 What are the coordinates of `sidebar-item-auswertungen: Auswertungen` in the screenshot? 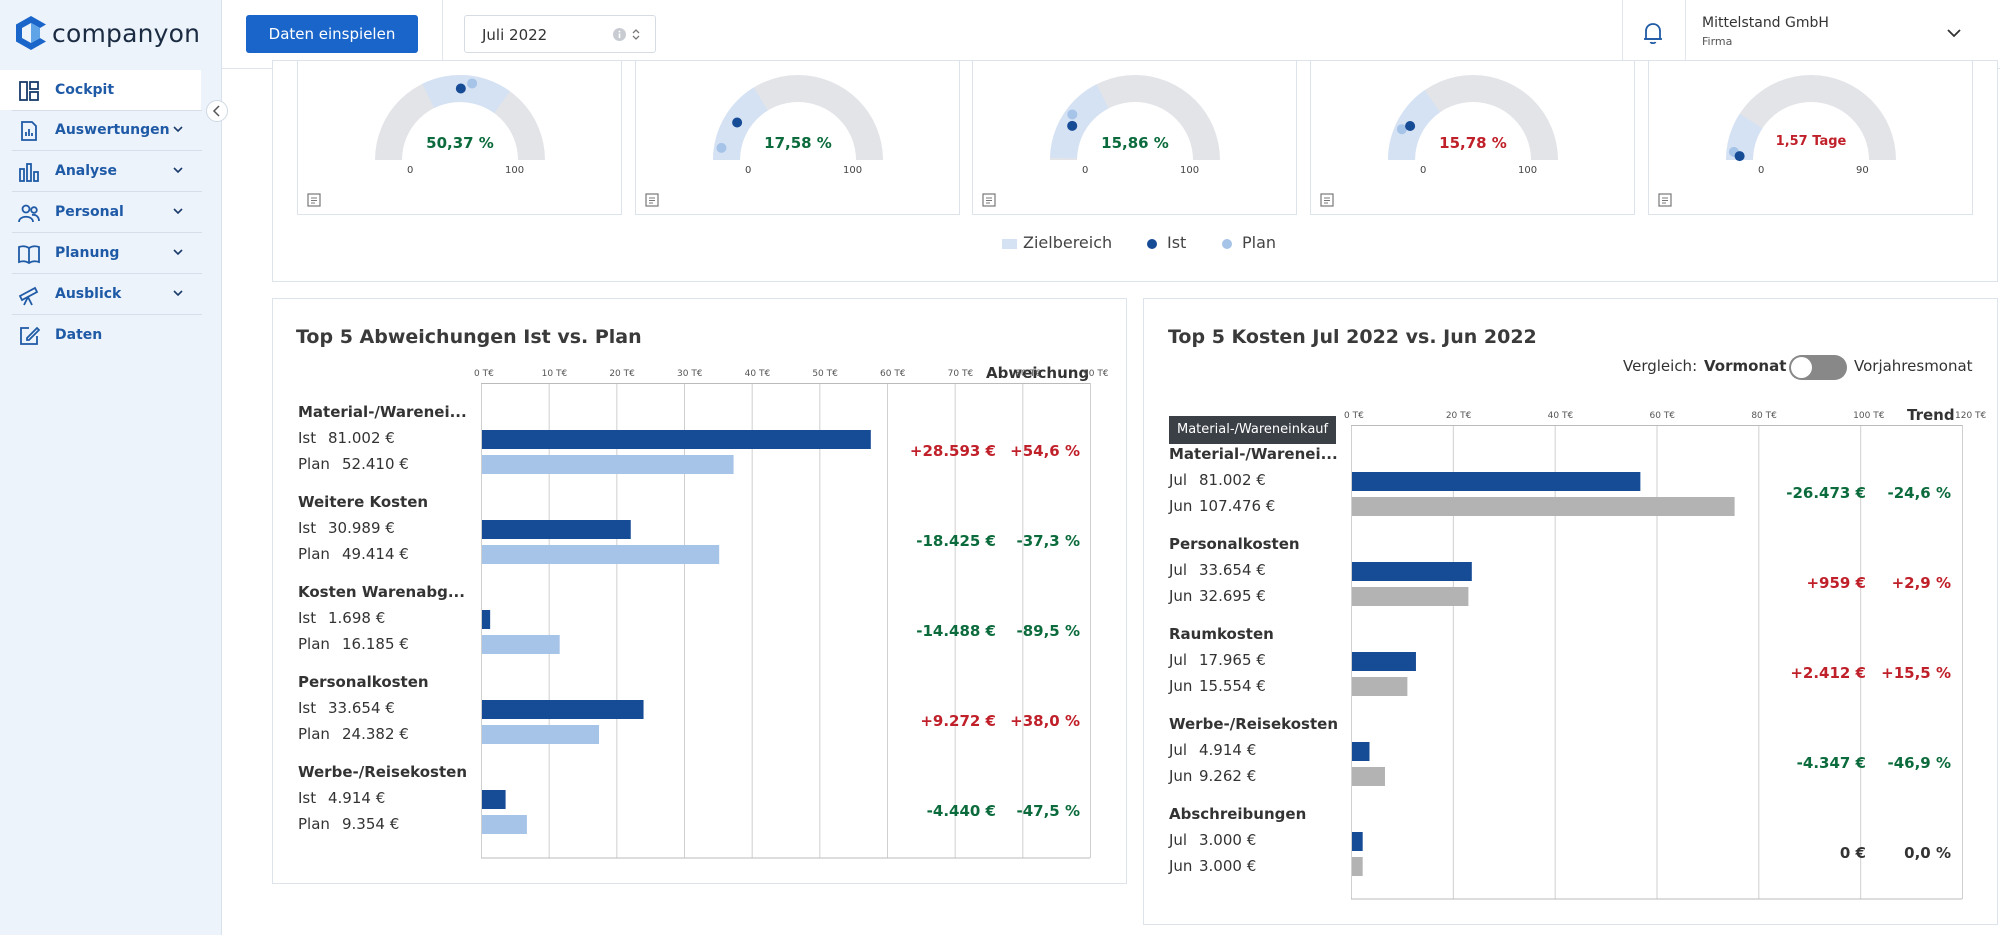 It's located at (100, 130).